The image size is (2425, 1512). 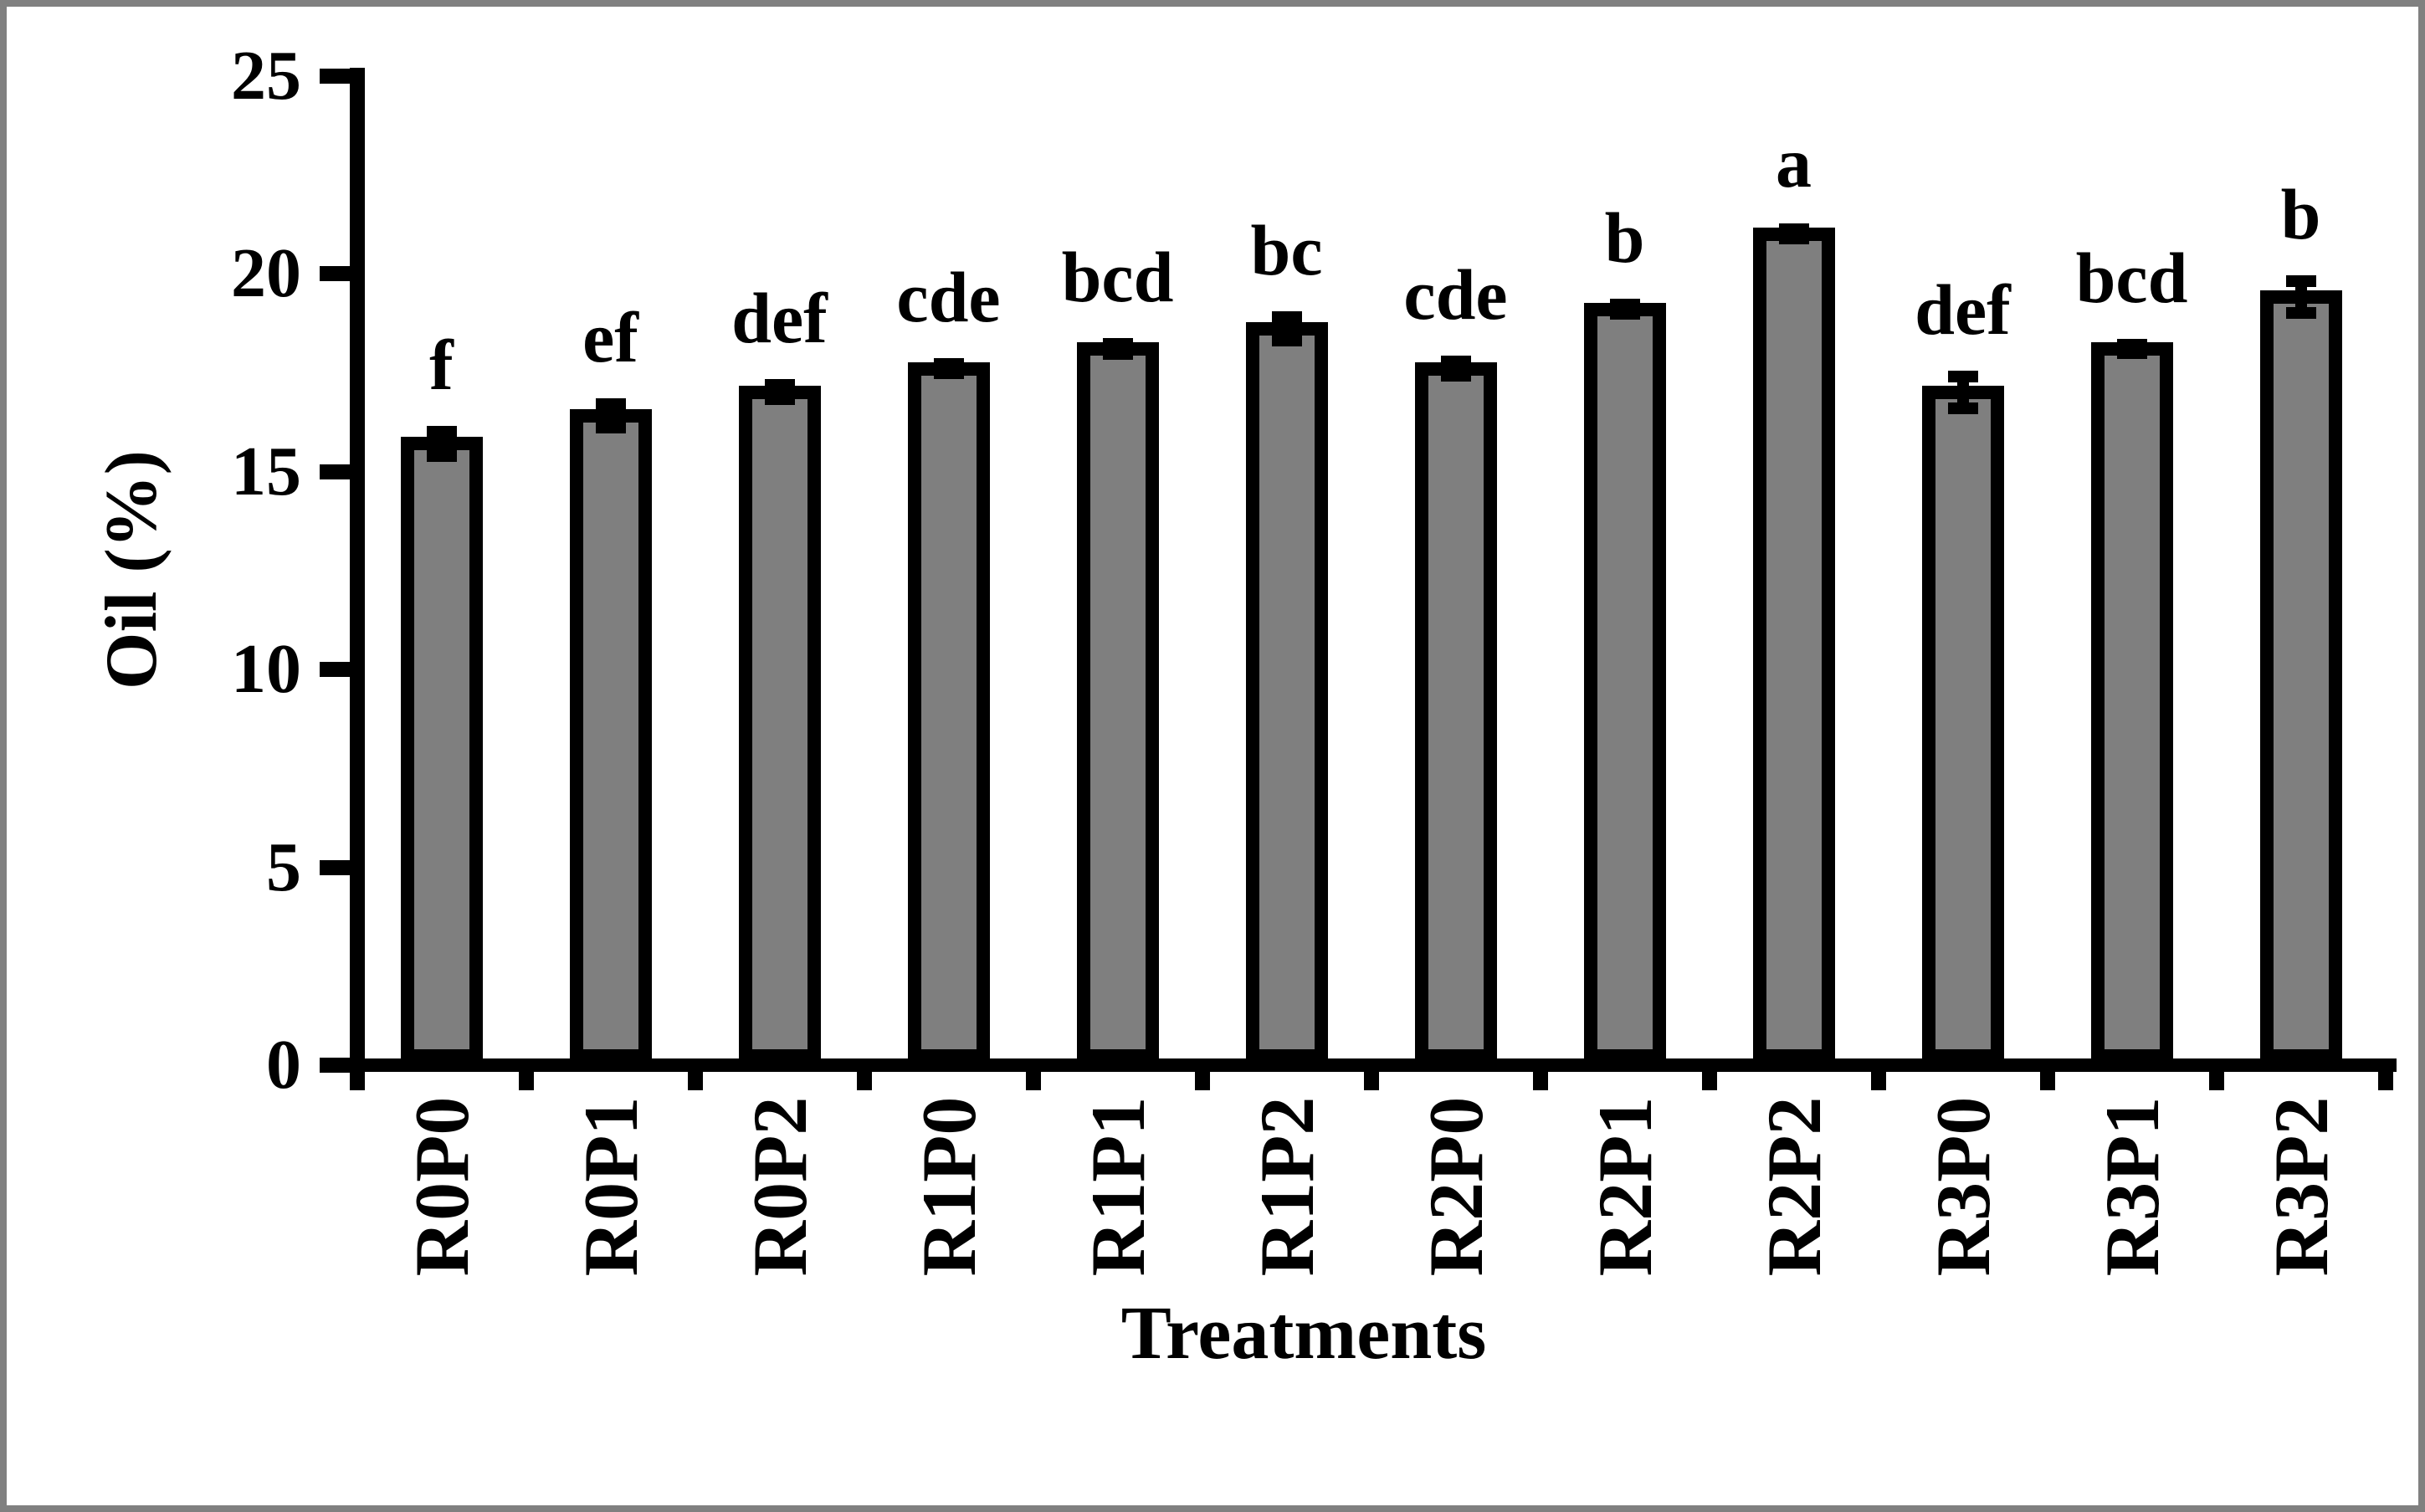 I want to click on x-category-label: R3P1, so click(x=2132, y=1186).